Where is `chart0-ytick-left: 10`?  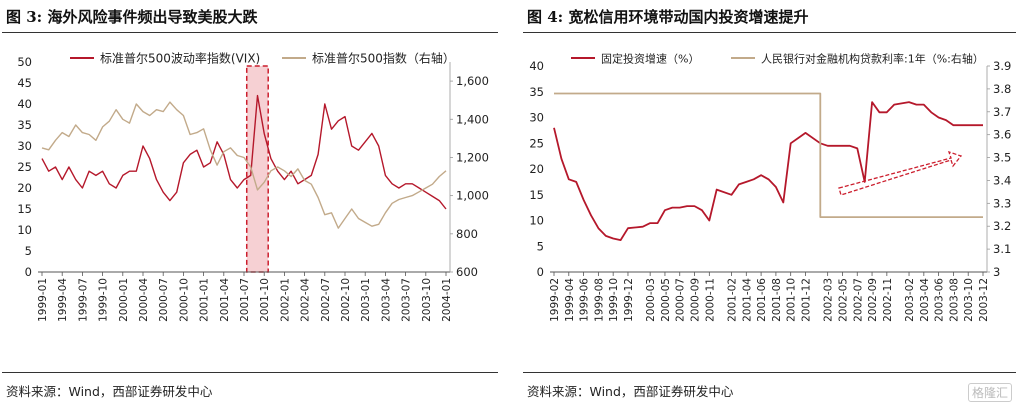
chart0-ytick-left: 10 is located at coordinates (24, 230).